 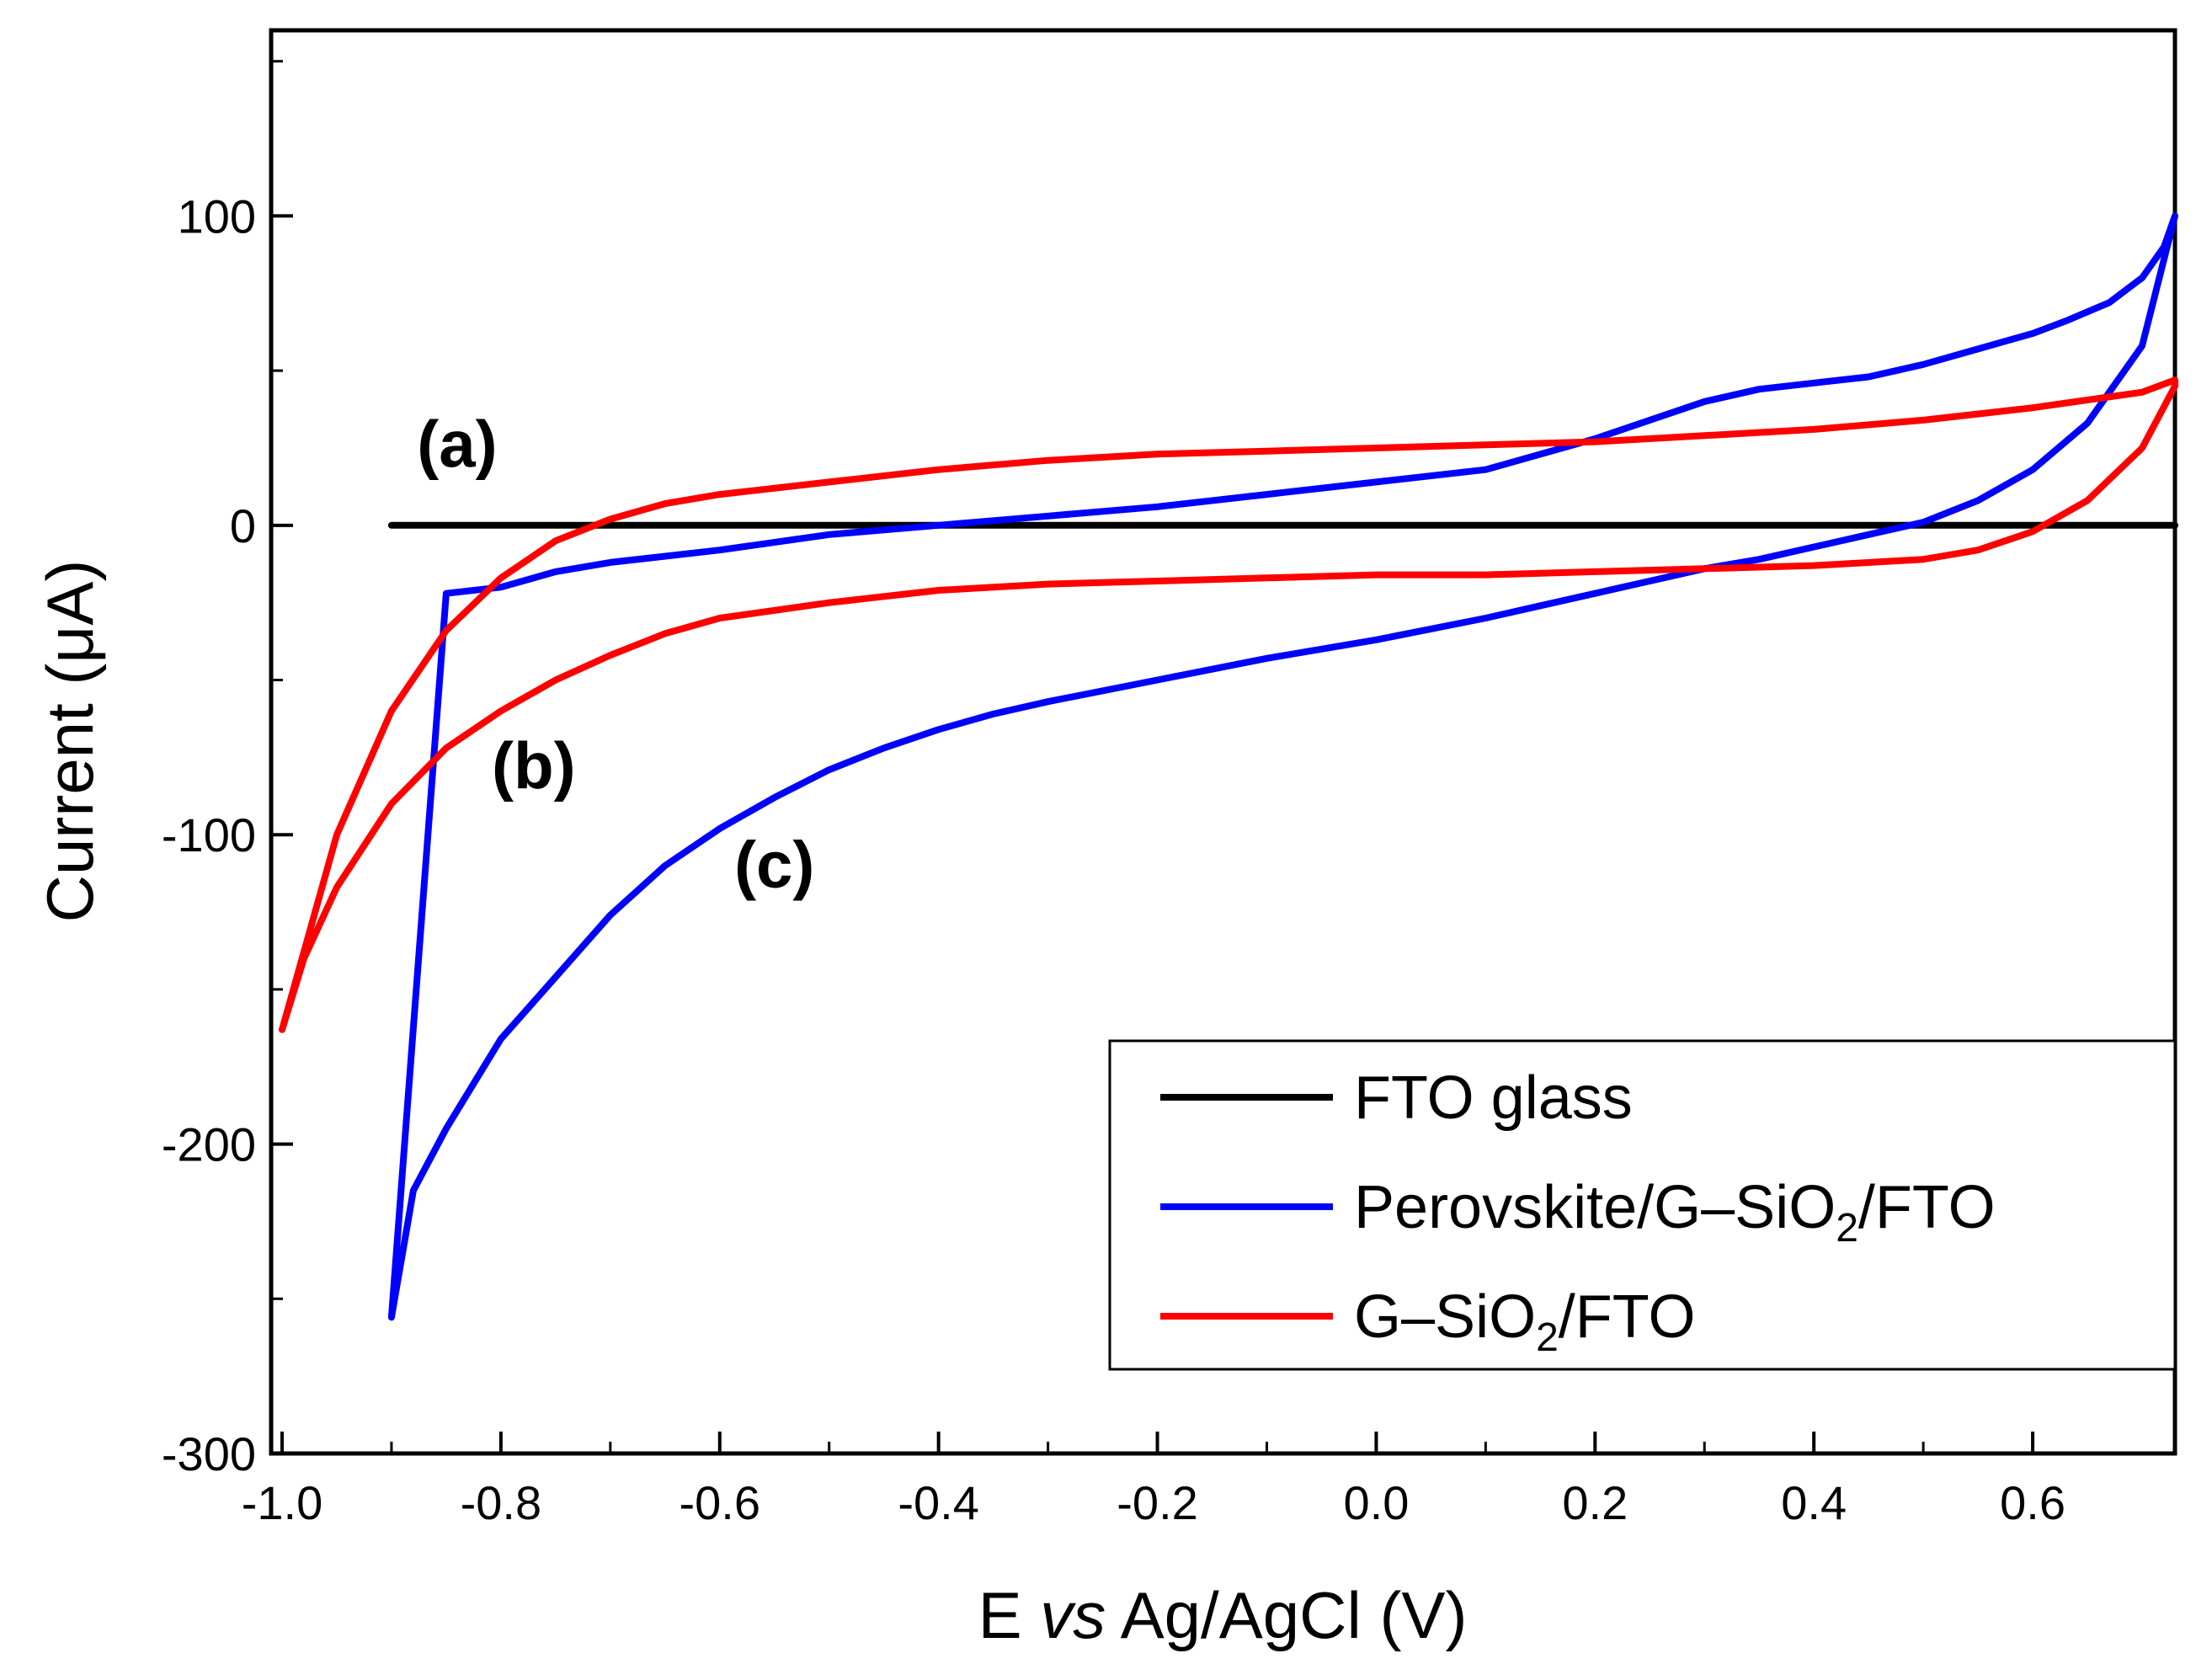 I want to click on x-tick-label: 0.4, so click(x=1814, y=1502).